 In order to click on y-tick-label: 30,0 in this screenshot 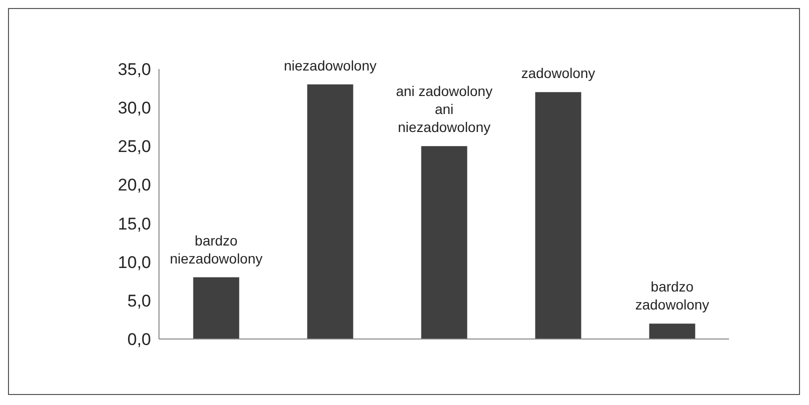, I will do `click(134, 108)`.